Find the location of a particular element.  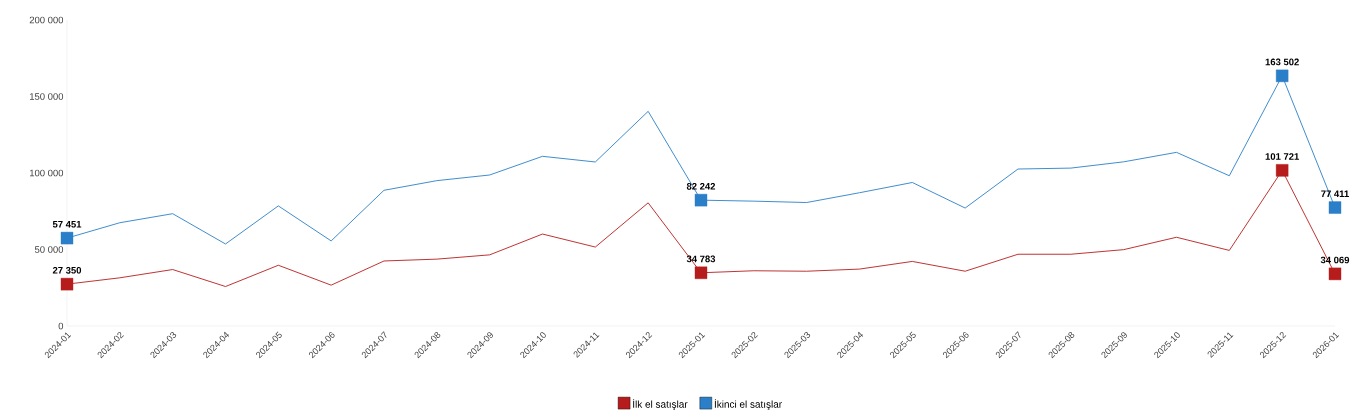

data-label: 34 783 is located at coordinates (701, 259).